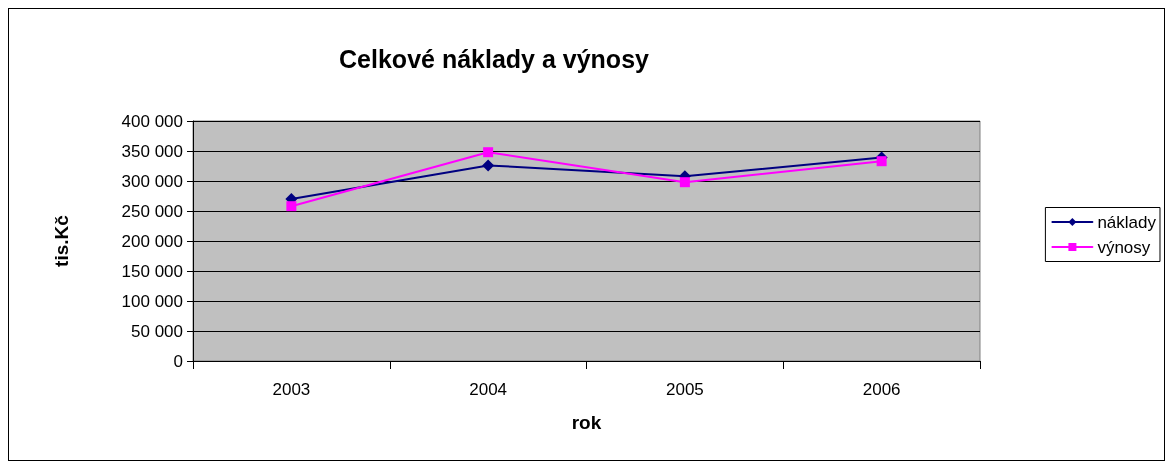  What do you see at coordinates (1127, 222) in the screenshot?
I see `legend-label: náklady` at bounding box center [1127, 222].